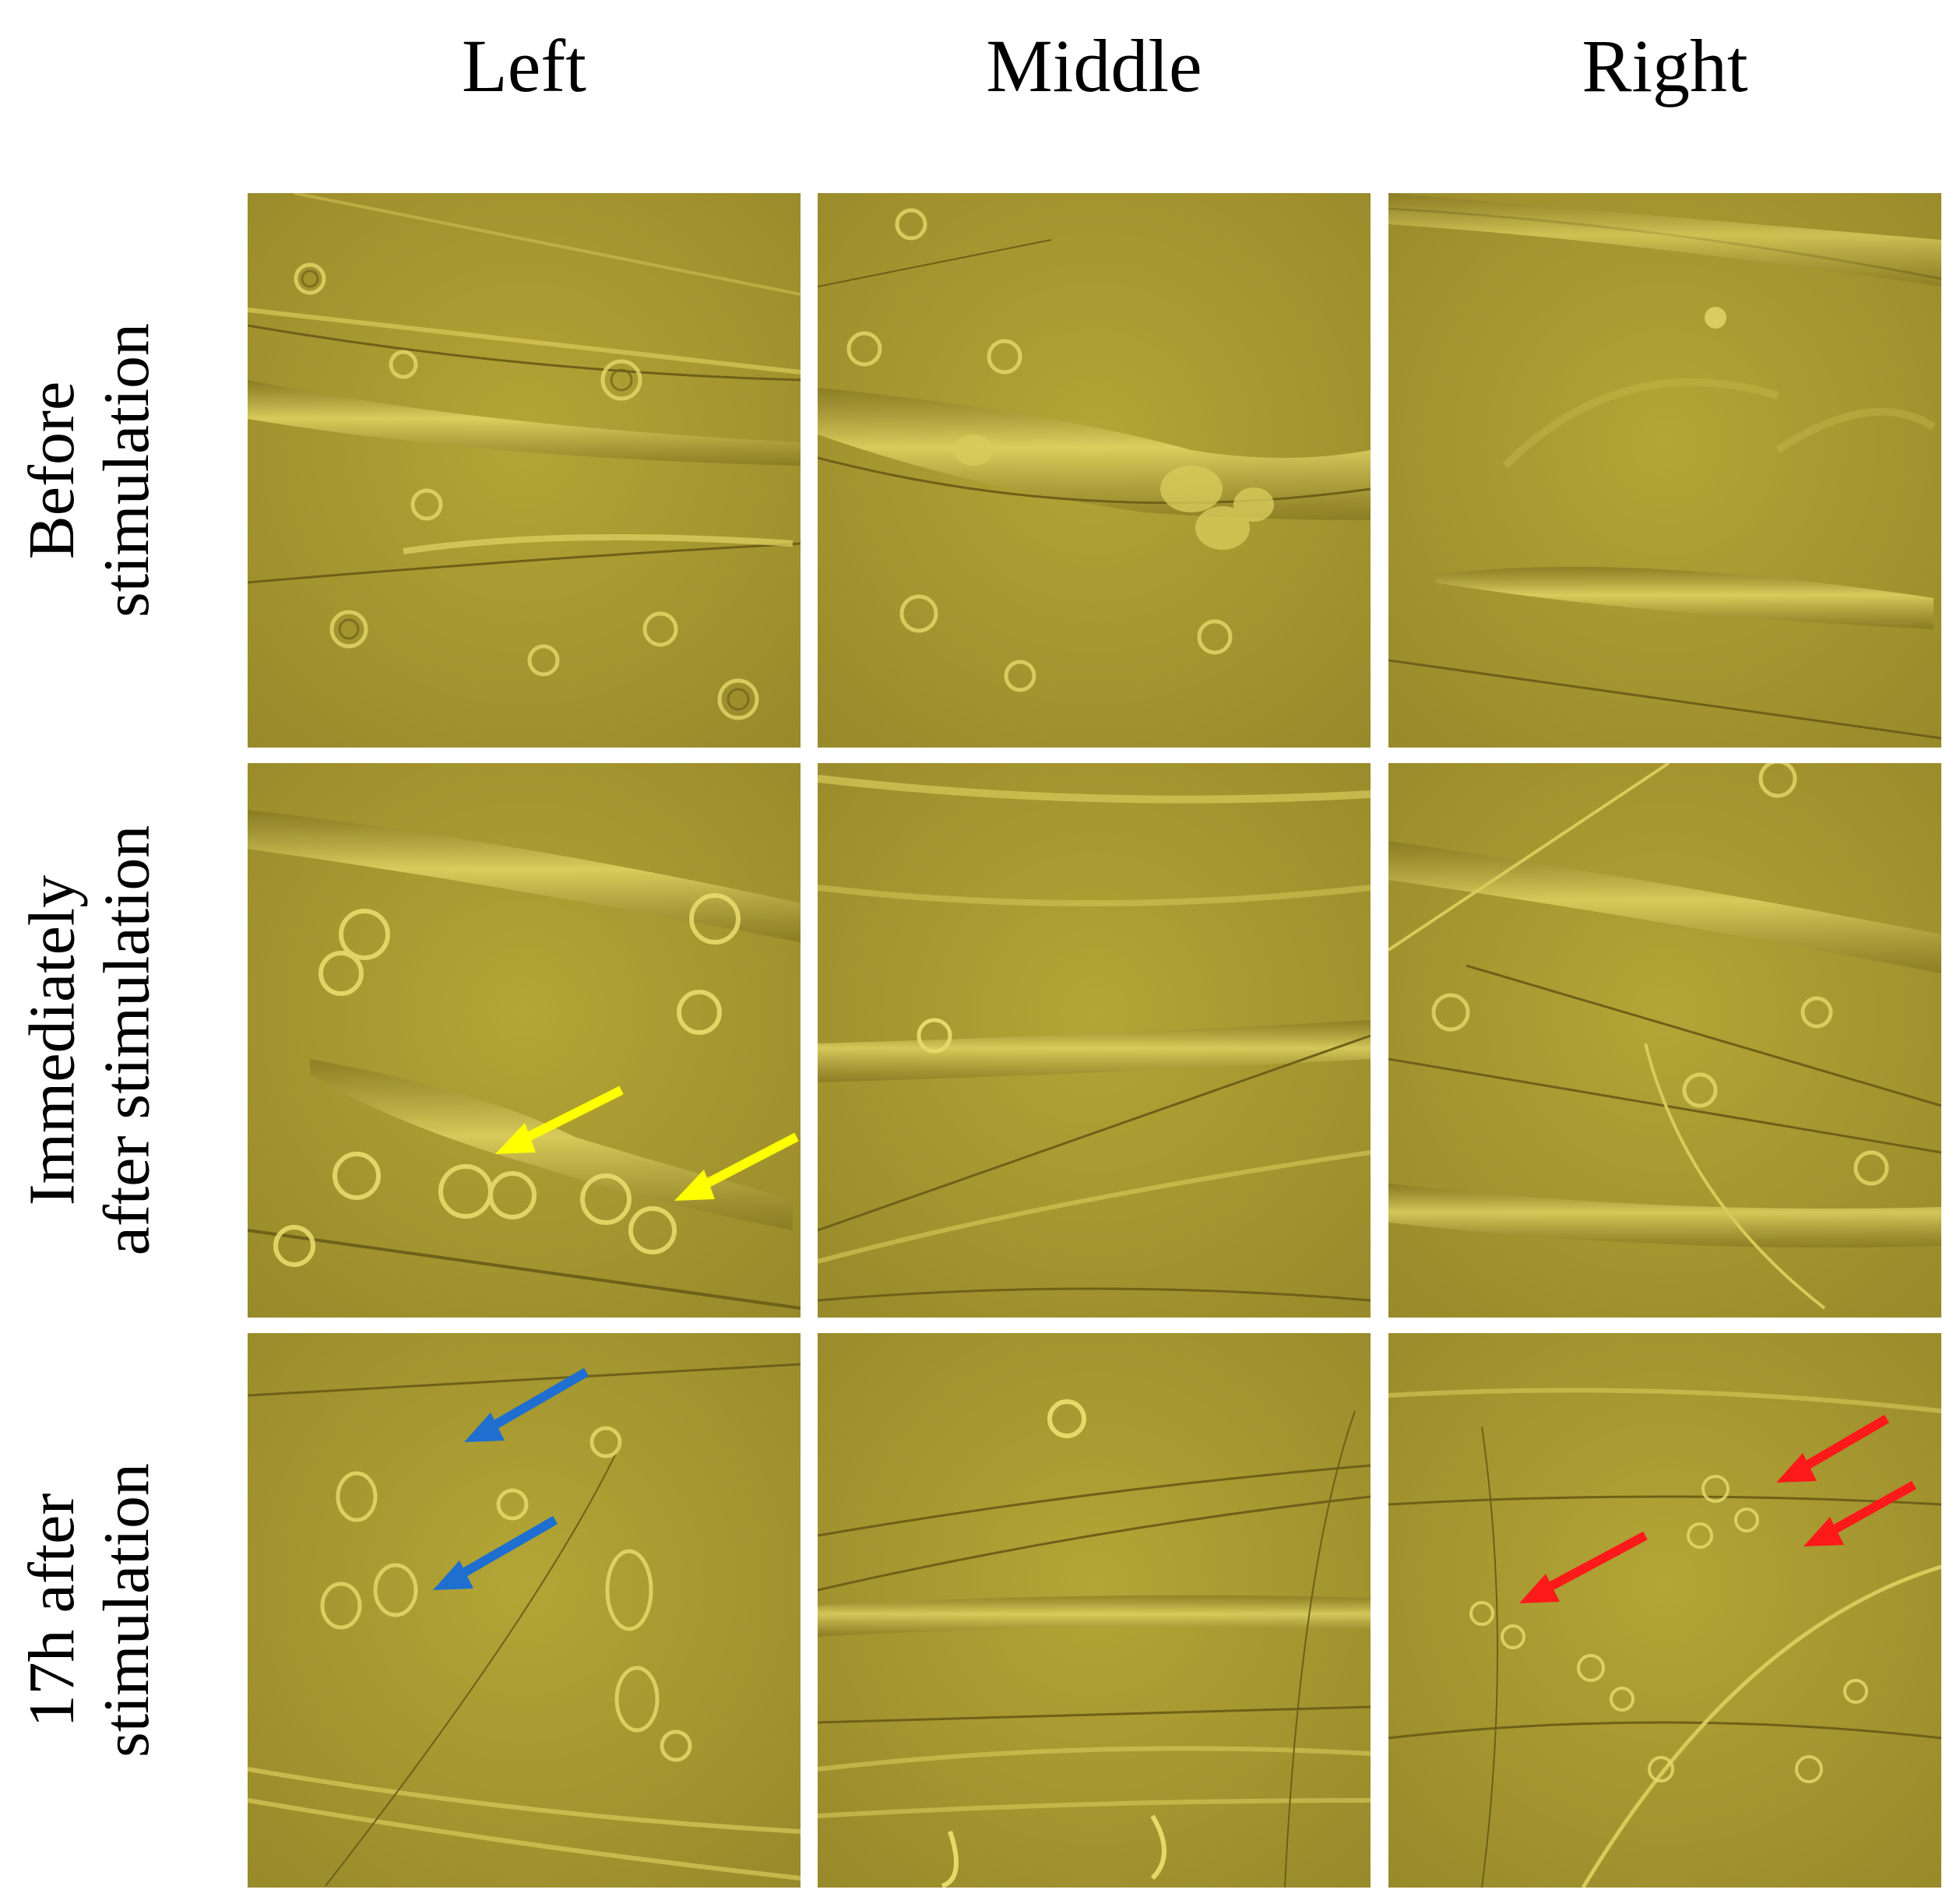 Image resolution: width=1960 pixels, height=1900 pixels. Describe the element at coordinates (1094, 1040) in the screenshot. I see `panel-immediately-middle` at that location.